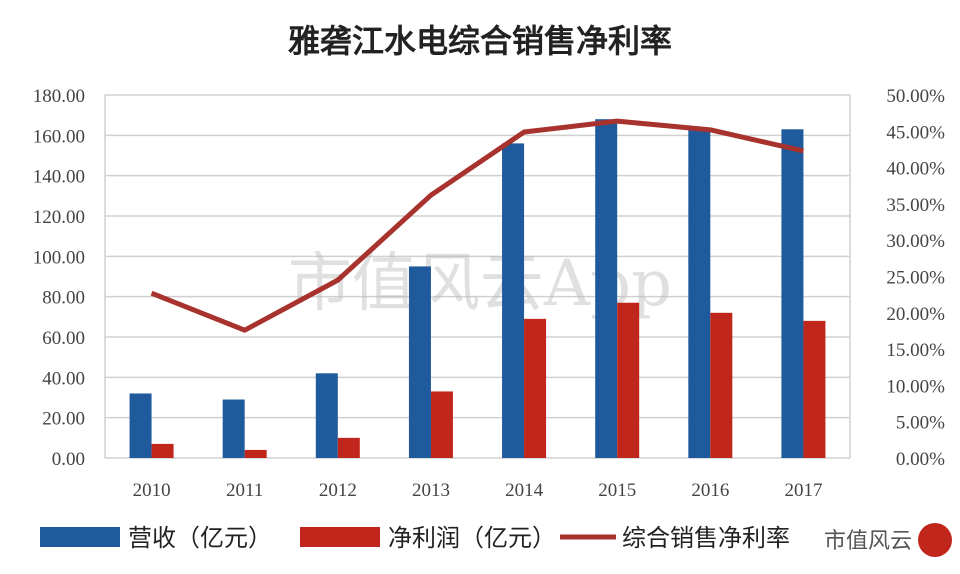 This screenshot has height=574, width=960. Describe the element at coordinates (915, 350) in the screenshot. I see `y2-tick-label: 15.00%` at that location.